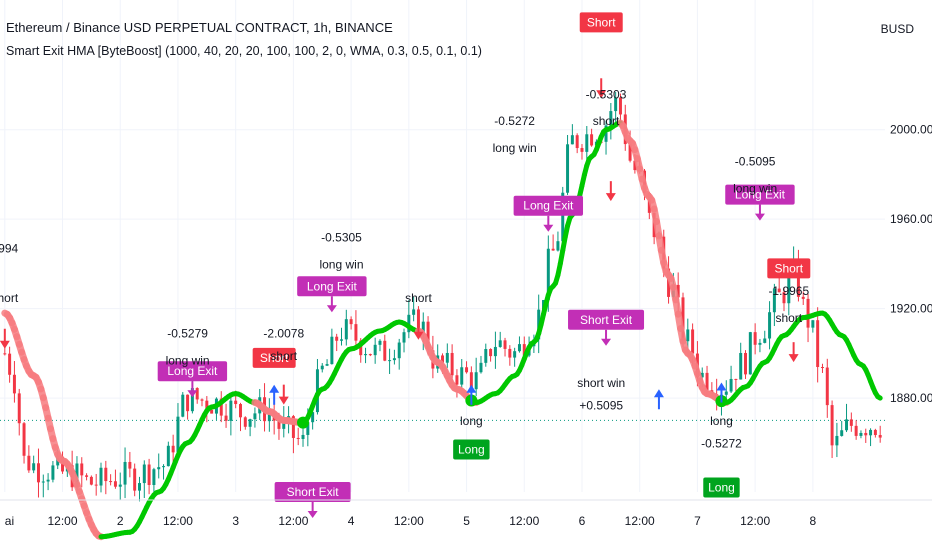  Describe the element at coordinates (9, 521) in the screenshot. I see `x-tick-label: ai` at that location.